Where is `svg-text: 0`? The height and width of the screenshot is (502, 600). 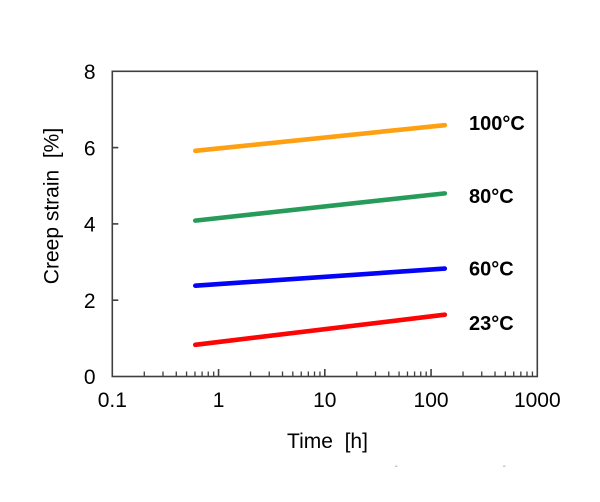 svg-text: 0 is located at coordinates (90, 377).